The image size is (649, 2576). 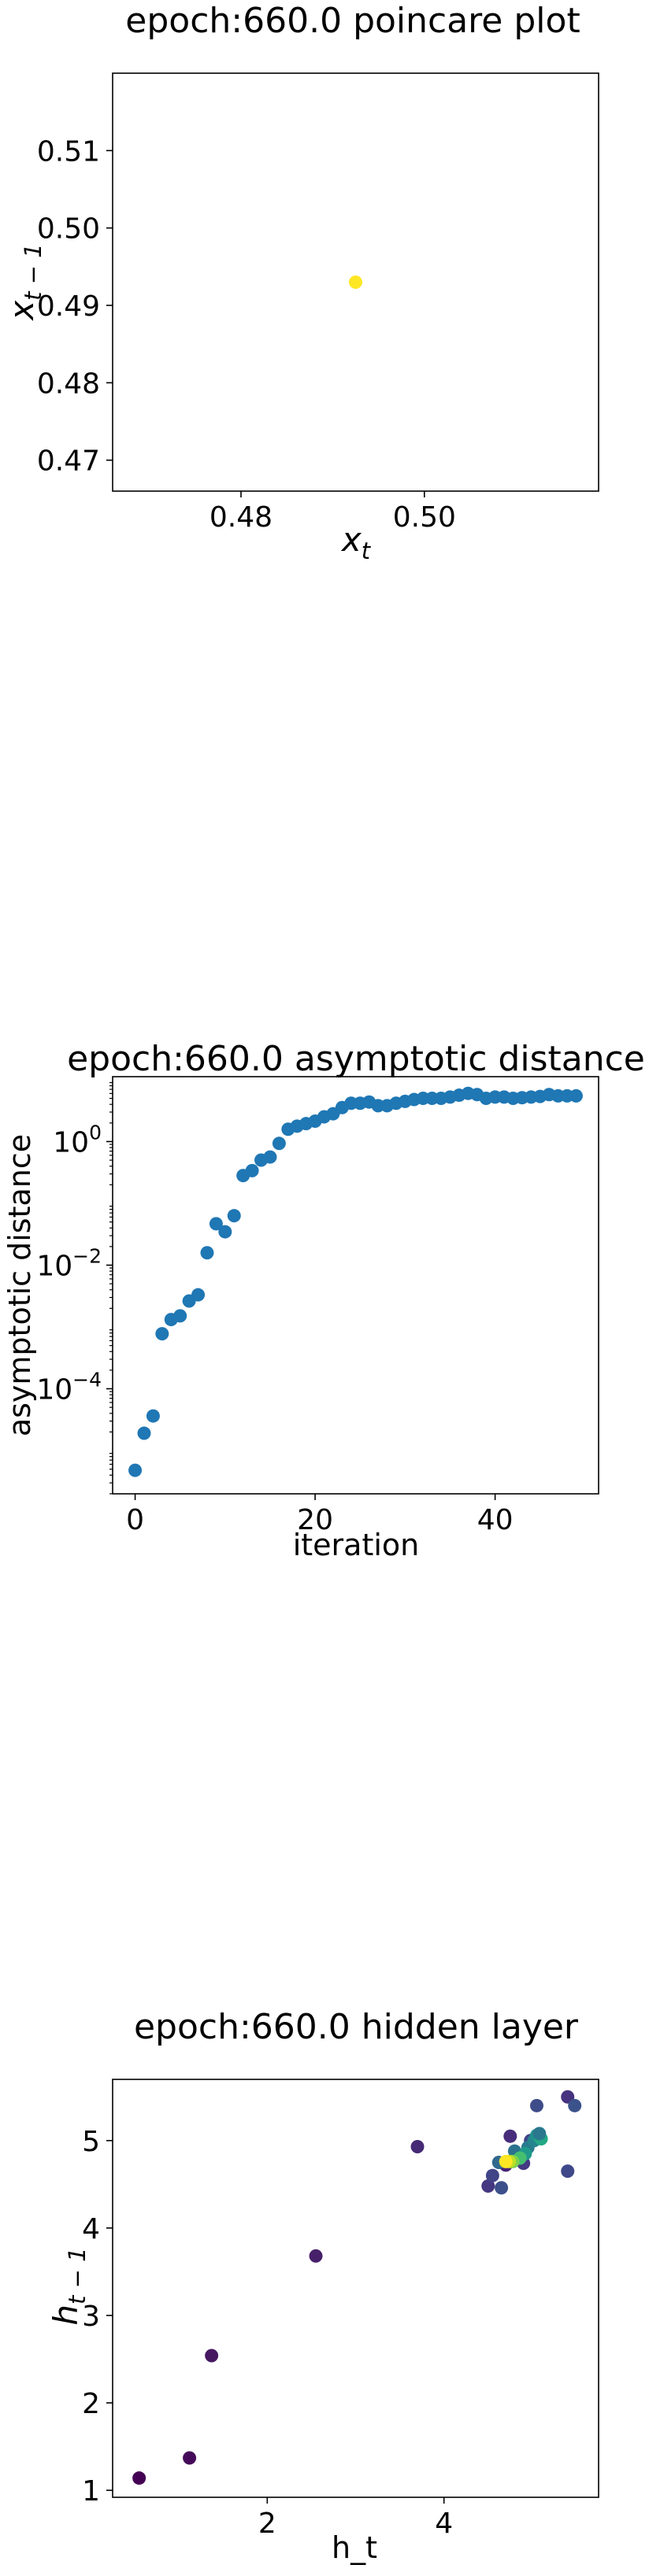 I want to click on y-ticks: 10⁰ 10⁻² 10⁻⁴, so click(x=74, y=1288).